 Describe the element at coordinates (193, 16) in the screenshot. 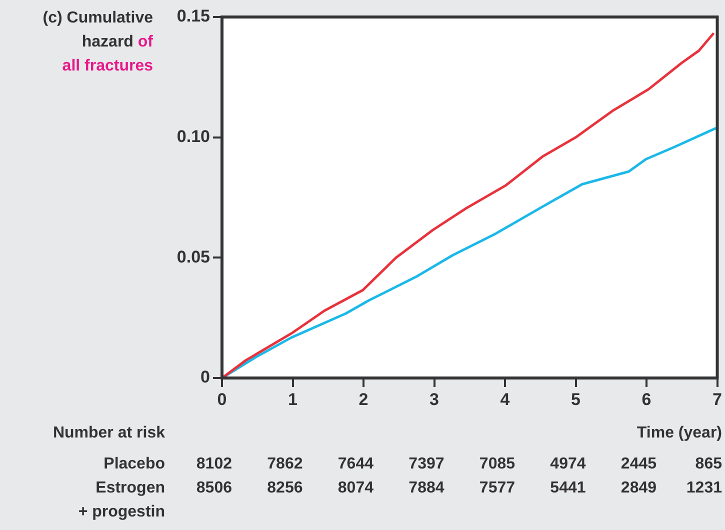

I see `y-tick-label: 0.15` at that location.